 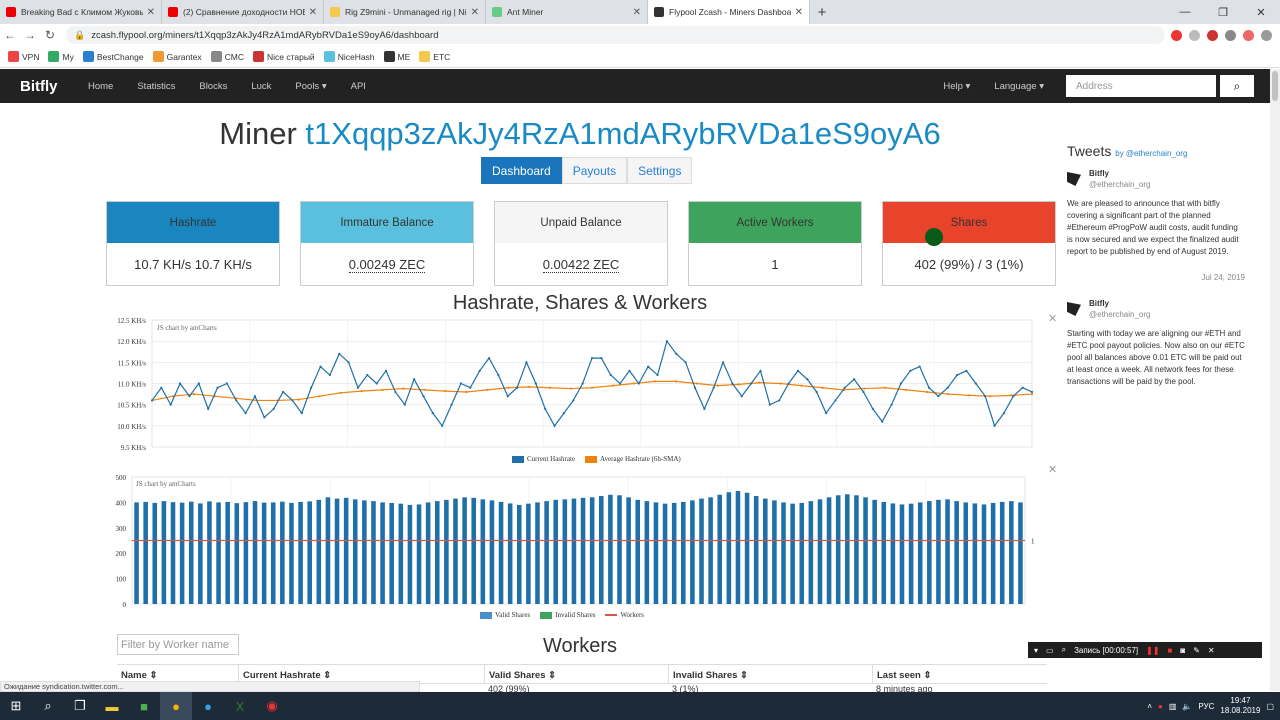 What do you see at coordinates (50, 35) in the screenshot?
I see `reload-icon: ↻` at bounding box center [50, 35].